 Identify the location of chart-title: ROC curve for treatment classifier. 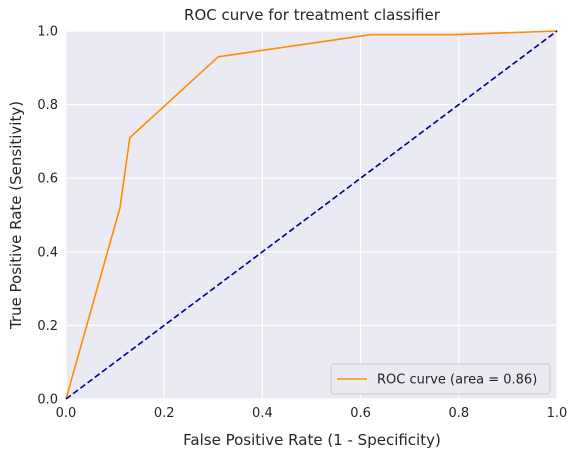
(312, 15).